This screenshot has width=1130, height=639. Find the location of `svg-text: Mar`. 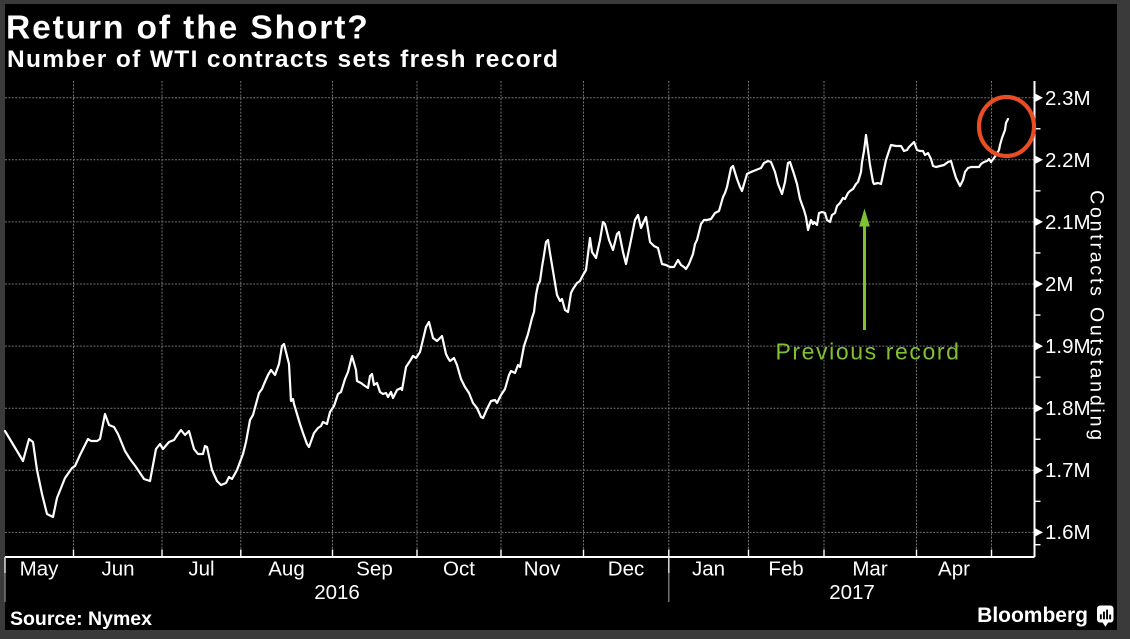

svg-text: Mar is located at coordinates (869, 569).